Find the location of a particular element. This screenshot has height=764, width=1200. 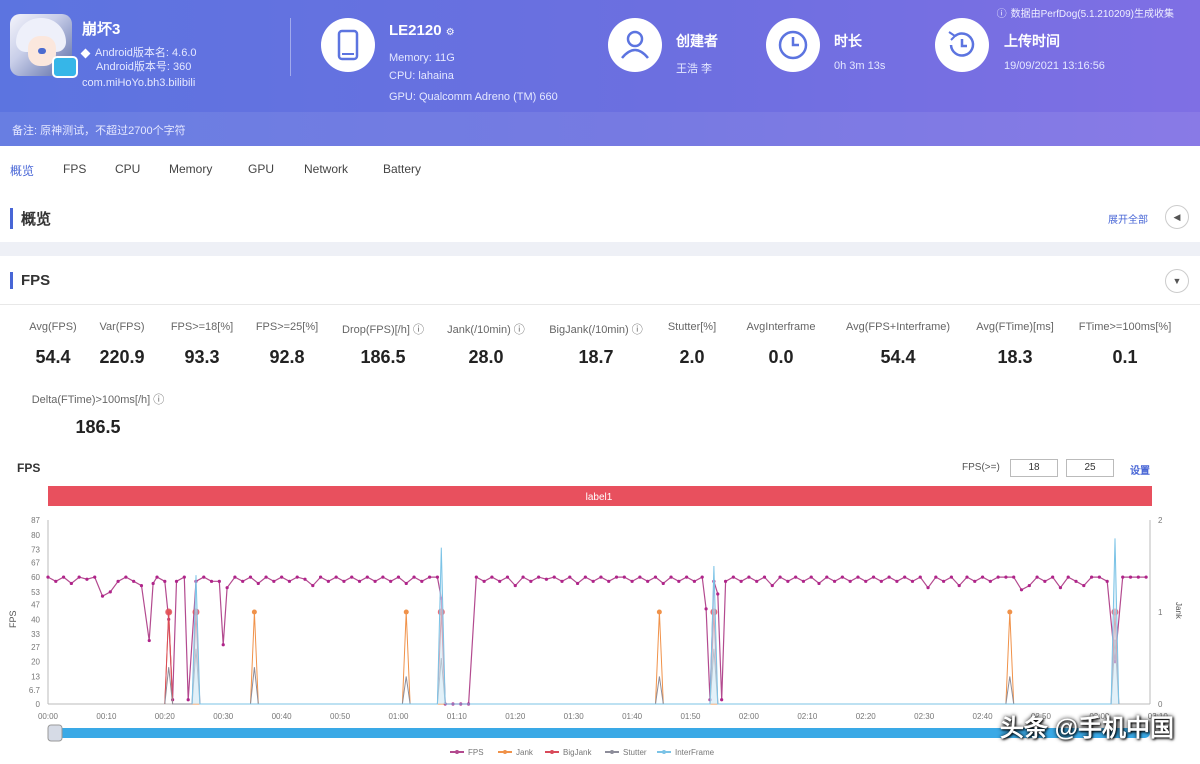

overview-toggle-button: ◀ is located at coordinates (1177, 217).